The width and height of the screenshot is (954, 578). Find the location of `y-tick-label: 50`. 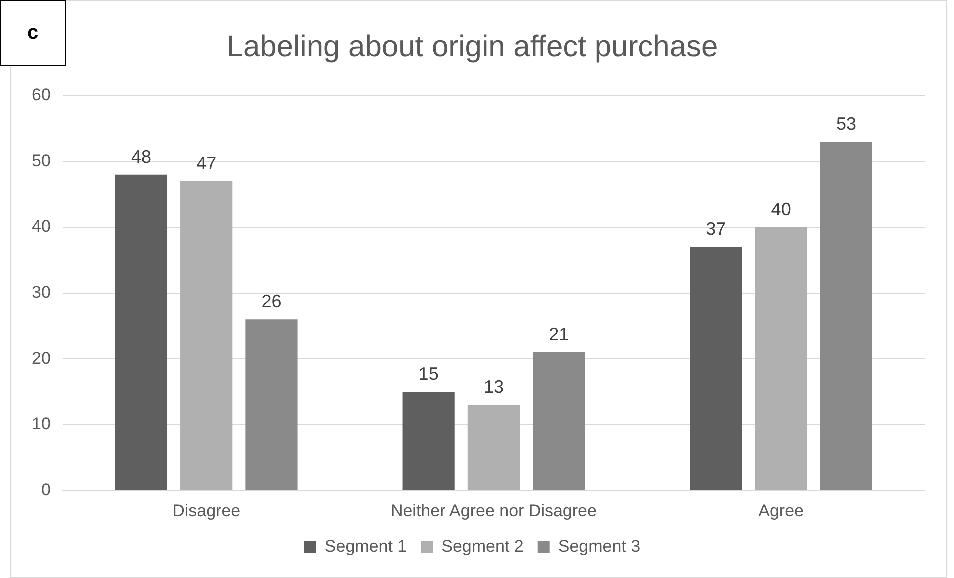

y-tick-label: 50 is located at coordinates (41, 160).